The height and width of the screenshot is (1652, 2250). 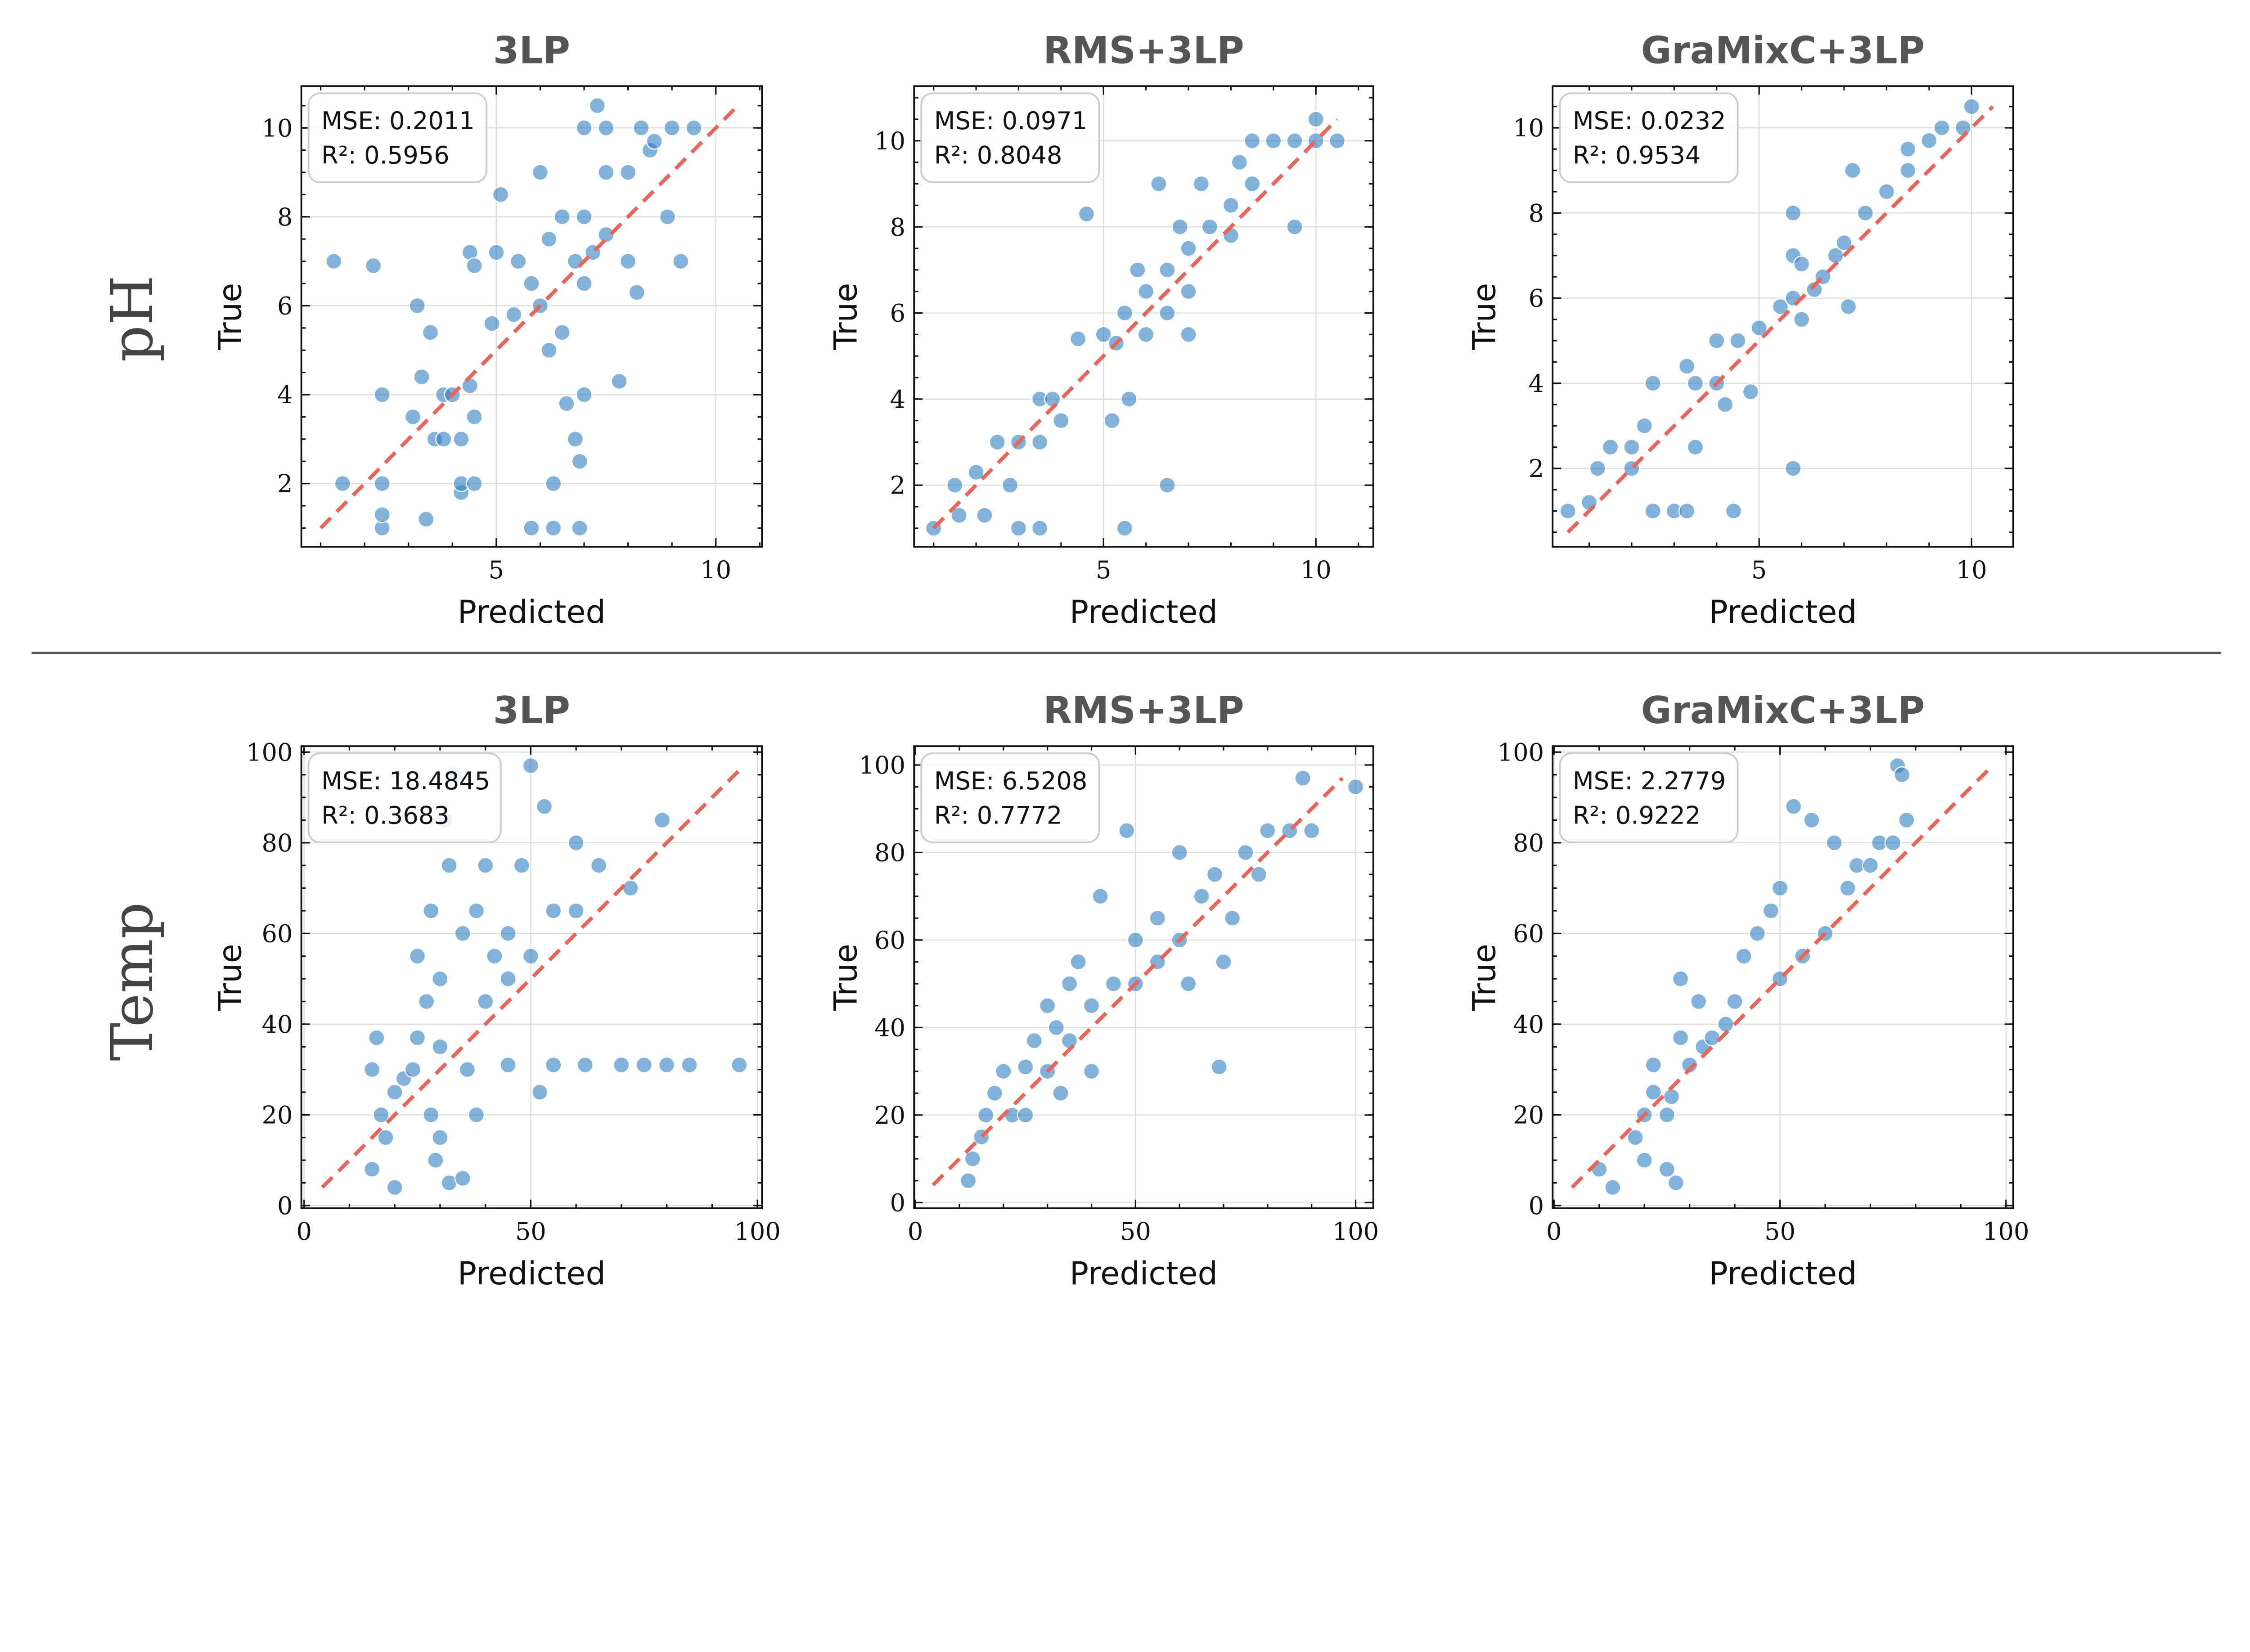 I want to click on axes-frame, so click(x=531, y=316).